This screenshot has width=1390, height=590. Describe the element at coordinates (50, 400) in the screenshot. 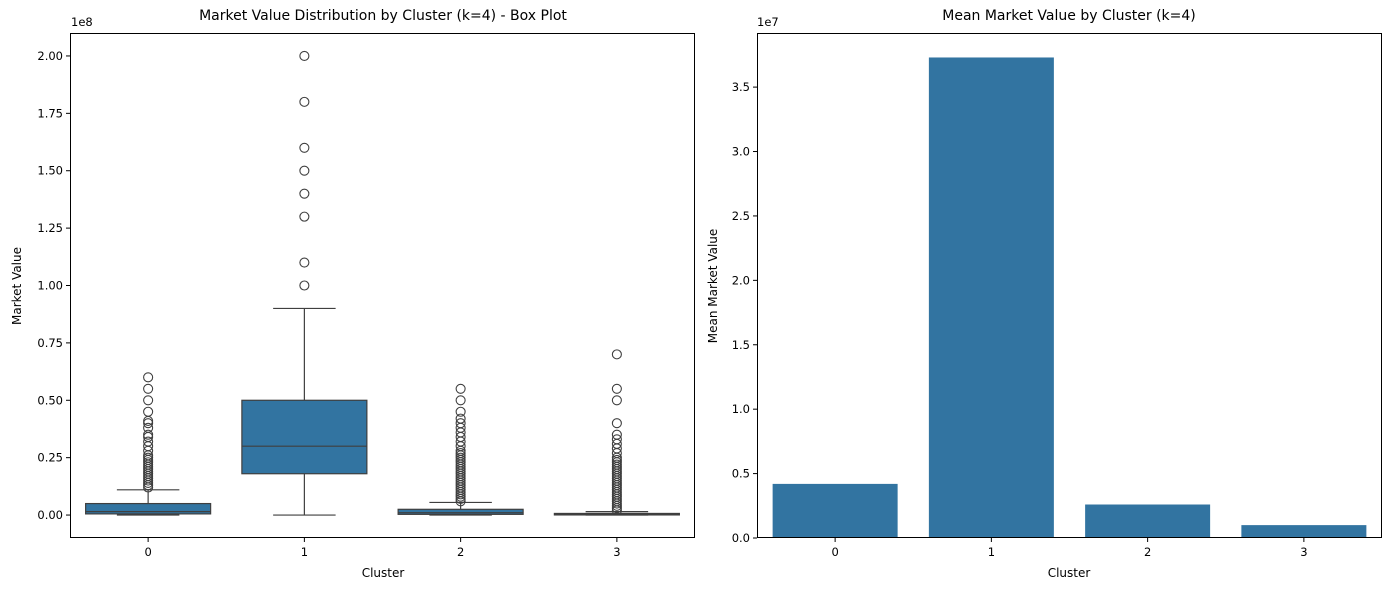

I see `y-tick-label: 0.50` at that location.